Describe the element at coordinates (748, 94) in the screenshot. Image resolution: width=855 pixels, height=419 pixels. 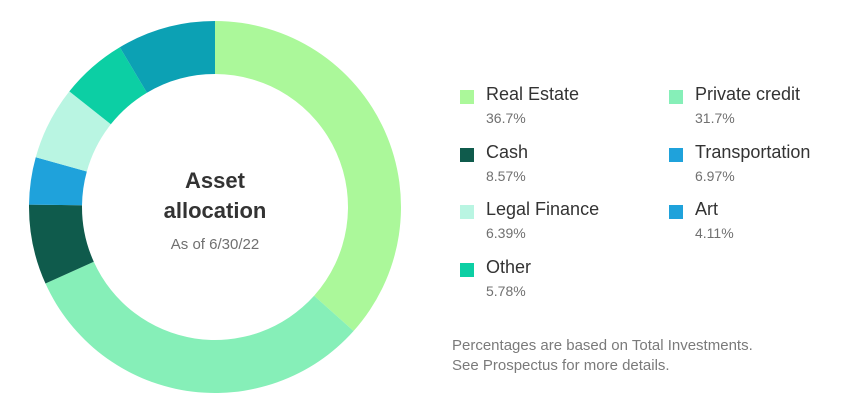
I see `legend-label: Private credit` at that location.